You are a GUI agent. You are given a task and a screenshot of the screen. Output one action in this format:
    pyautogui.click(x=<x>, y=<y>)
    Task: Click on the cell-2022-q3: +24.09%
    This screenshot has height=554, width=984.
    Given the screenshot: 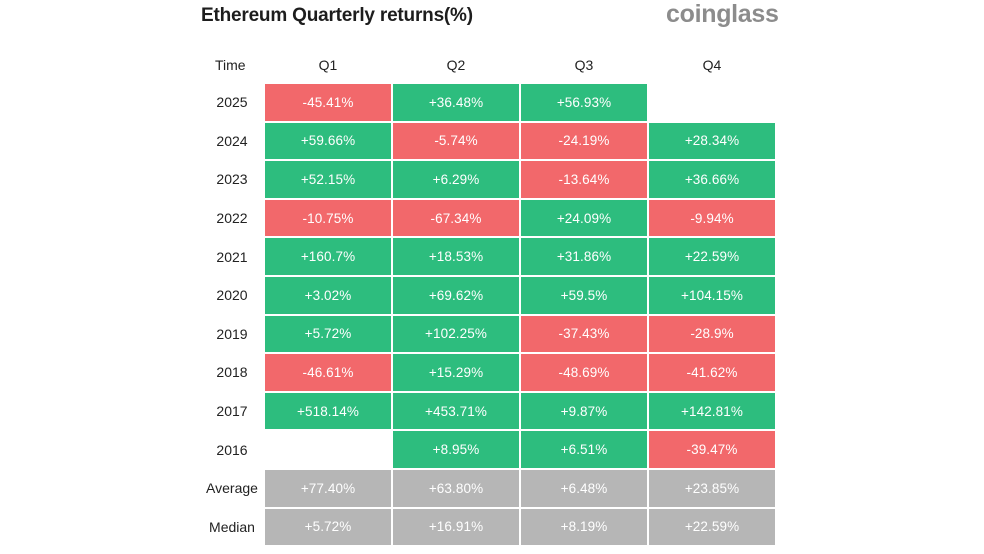 What is the action you would take?
    pyautogui.click(x=584, y=218)
    